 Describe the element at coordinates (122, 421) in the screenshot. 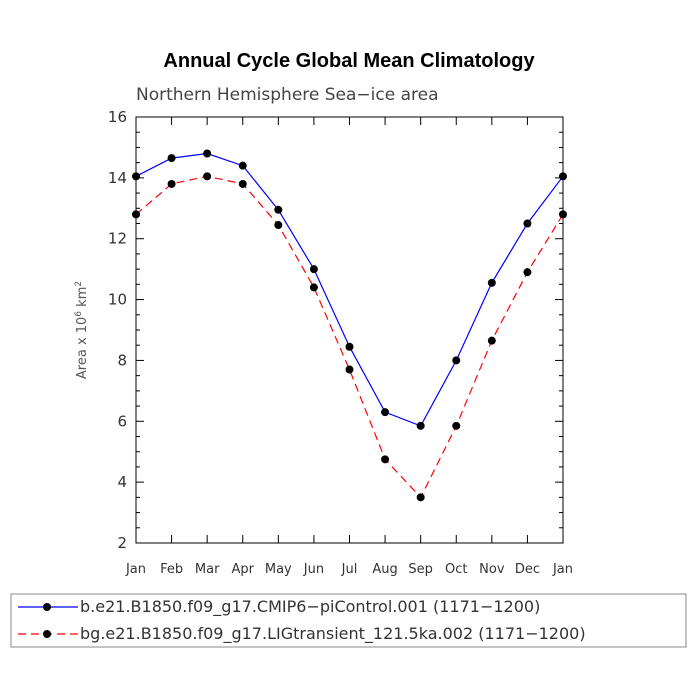

I see `y-tick-label: 6` at that location.